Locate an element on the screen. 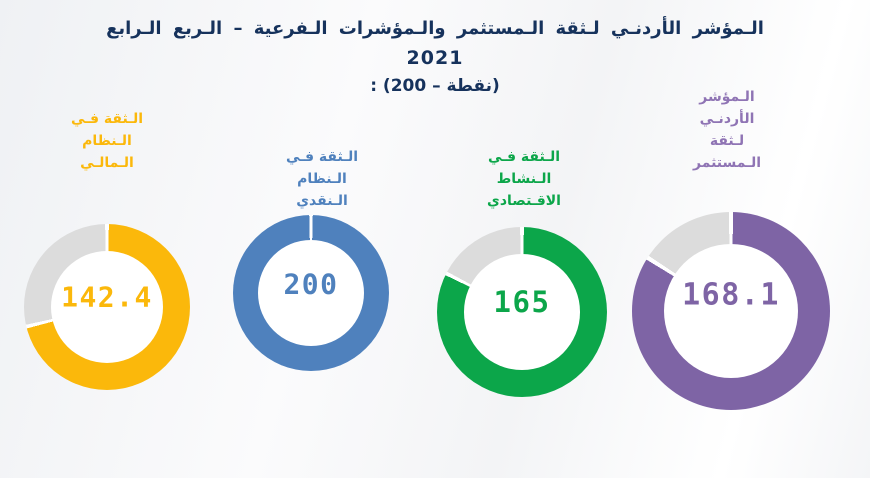 Image resolution: width=870 pixels, height=478 pixels. donut-confidence-economic-activity: 165 is located at coordinates (522, 312).